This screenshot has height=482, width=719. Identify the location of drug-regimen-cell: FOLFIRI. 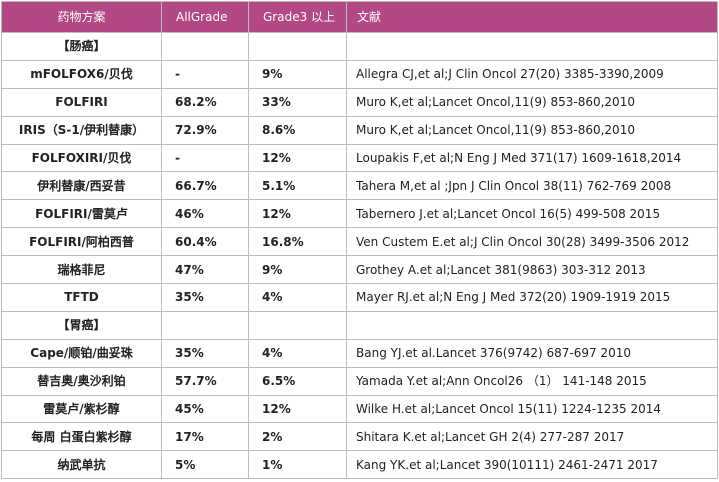
(81, 102).